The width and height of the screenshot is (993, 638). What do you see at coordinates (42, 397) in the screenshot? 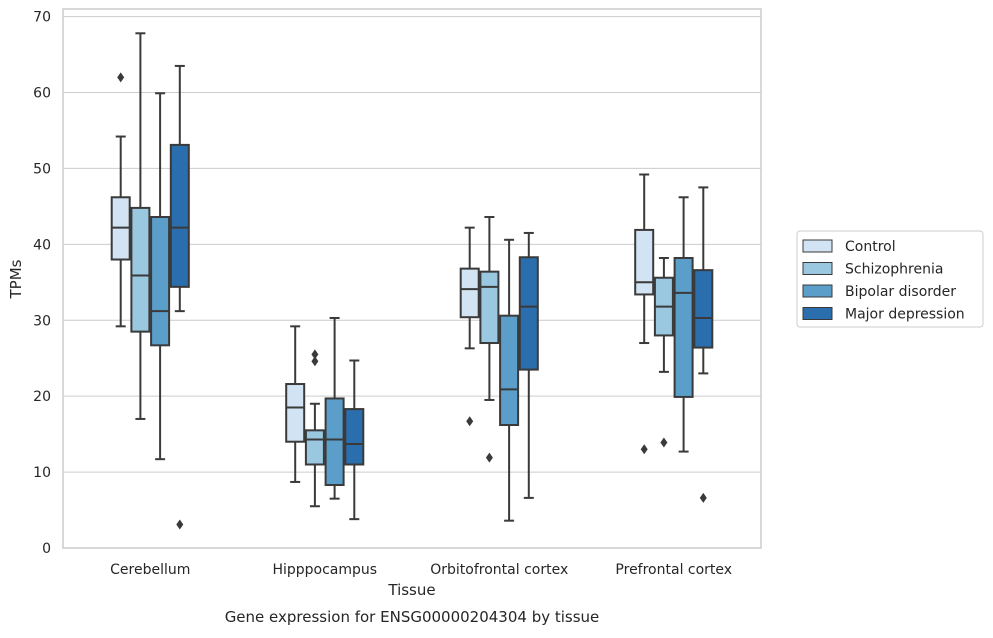
I see `y-tick-label: 20` at bounding box center [42, 397].